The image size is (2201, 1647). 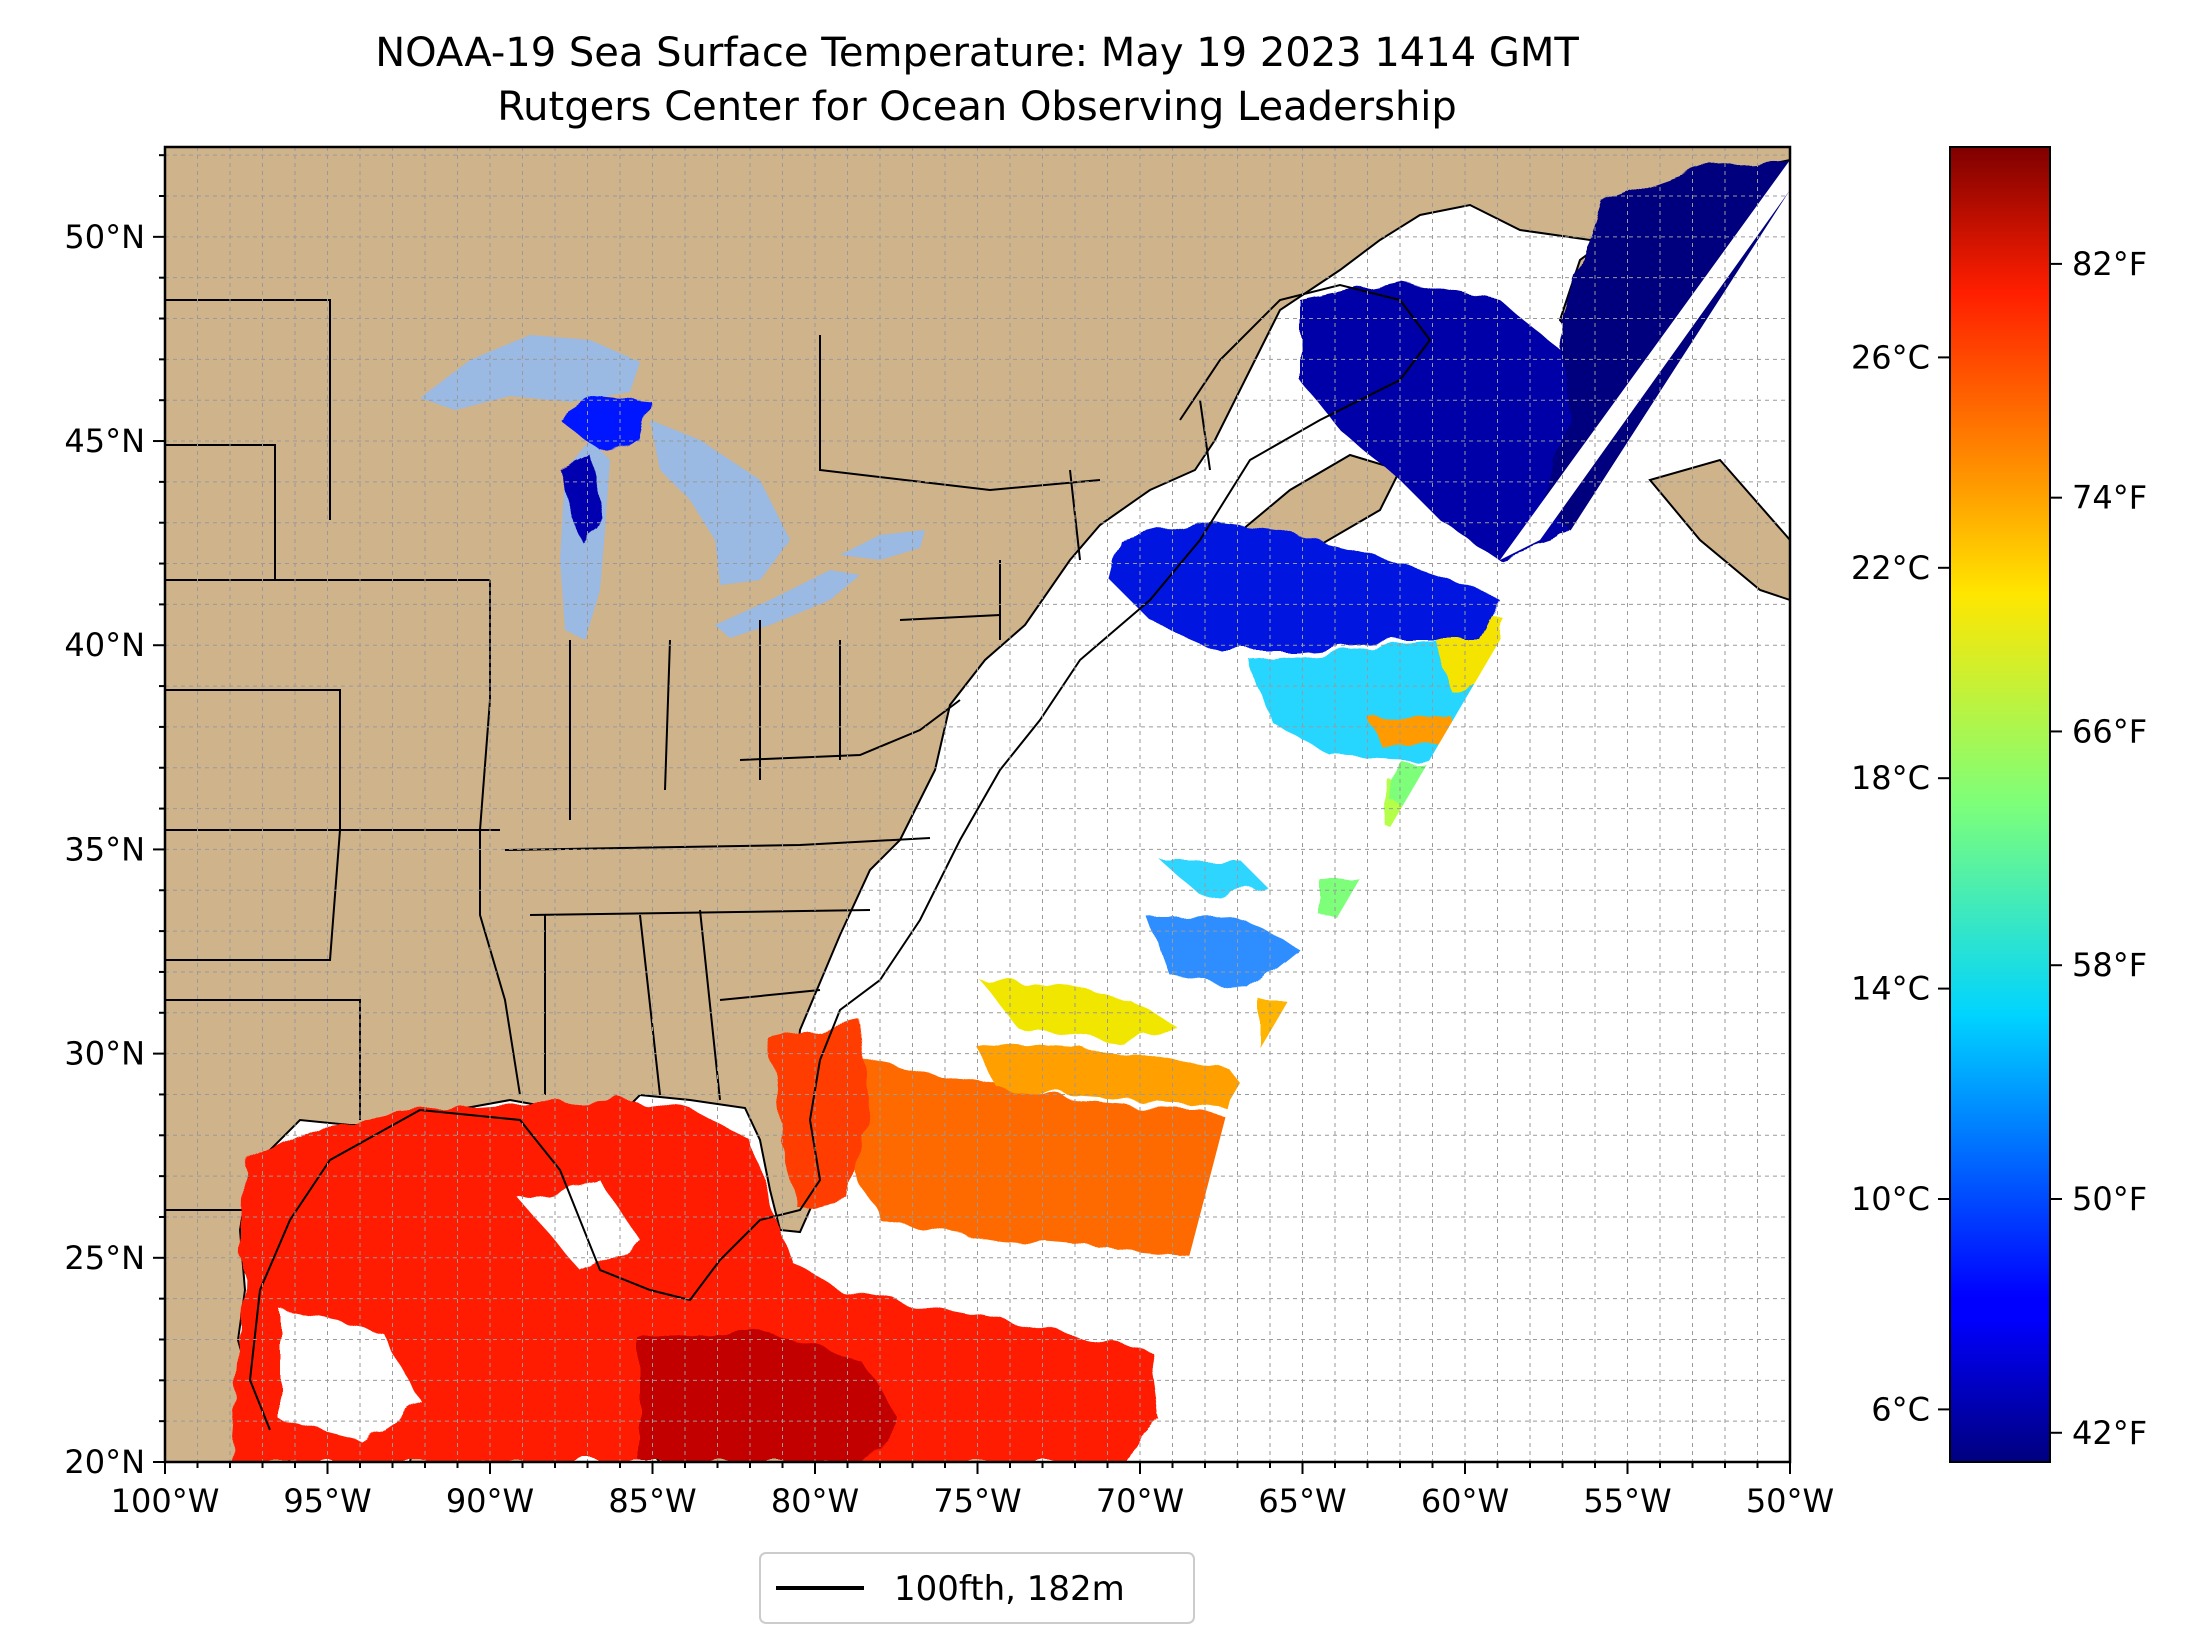 What do you see at coordinates (1302, 1501) in the screenshot?
I see `x-tick-label: 65°W` at bounding box center [1302, 1501].